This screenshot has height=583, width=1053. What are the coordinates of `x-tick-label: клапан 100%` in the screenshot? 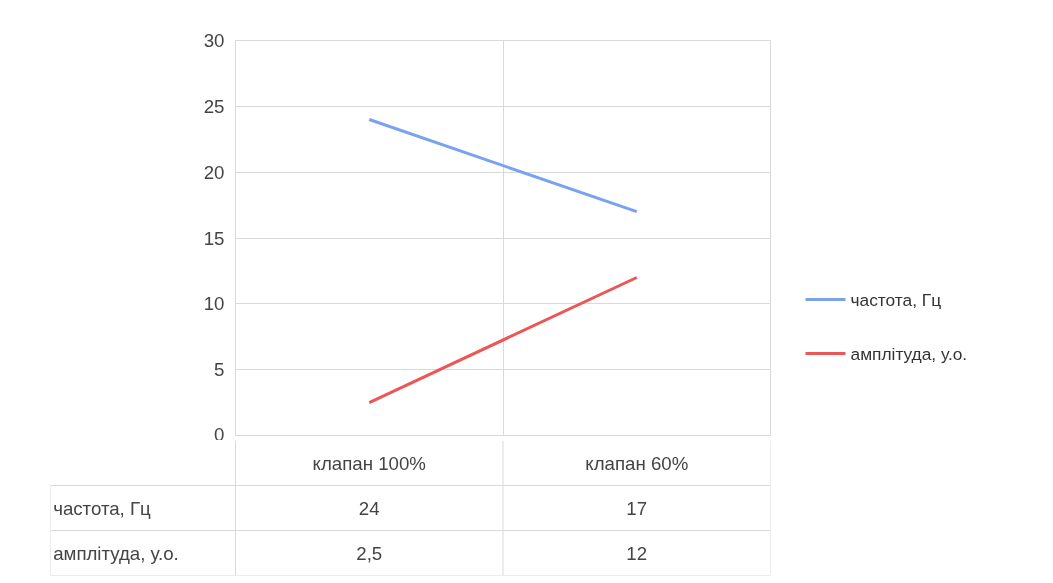 It's located at (369, 463).